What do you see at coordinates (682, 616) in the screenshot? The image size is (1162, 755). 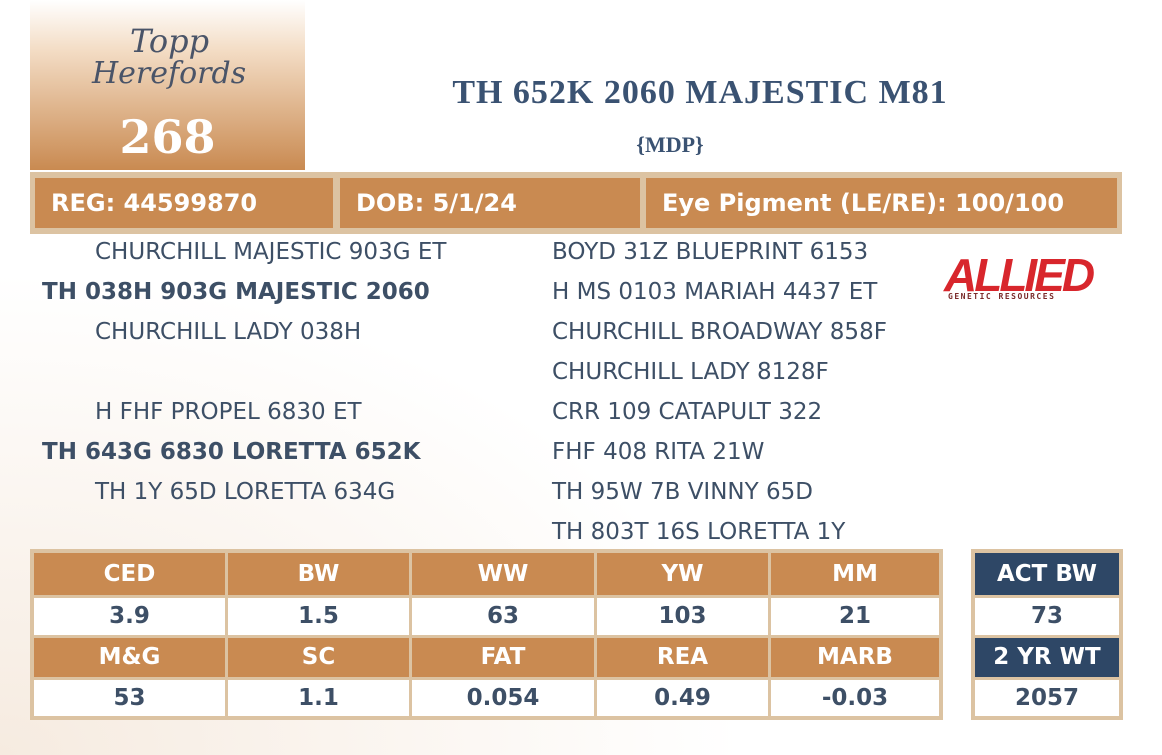 I see `epd-value: 103` at bounding box center [682, 616].